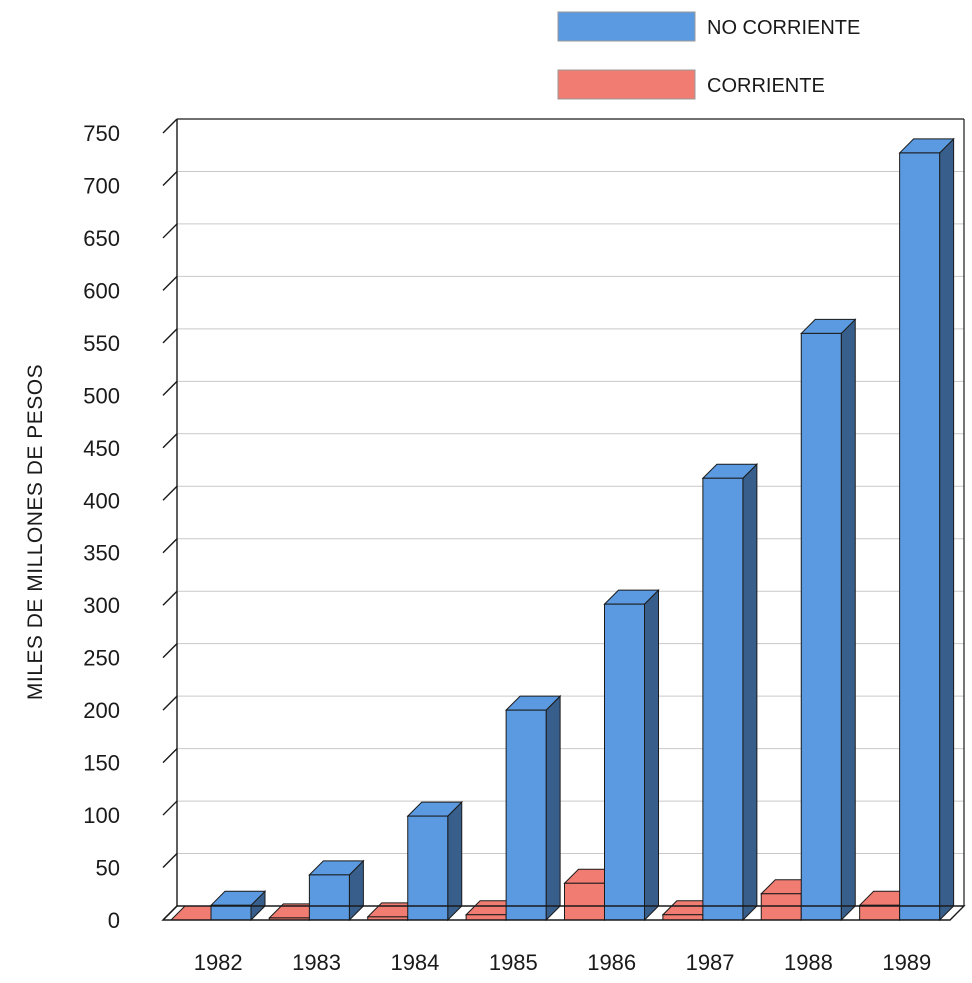 This screenshot has width=972, height=983. What do you see at coordinates (101, 448) in the screenshot?
I see `y-tick-label: 450` at bounding box center [101, 448].